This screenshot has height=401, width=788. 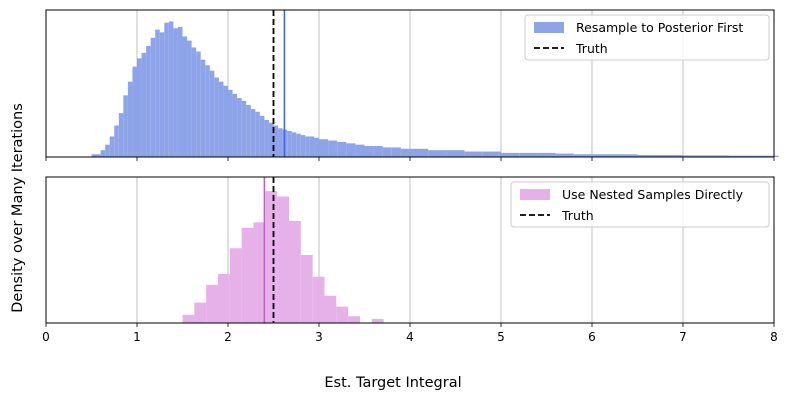 What do you see at coordinates (18, 208) in the screenshot?
I see `y-axis-title: Density over Many Iterations` at bounding box center [18, 208].